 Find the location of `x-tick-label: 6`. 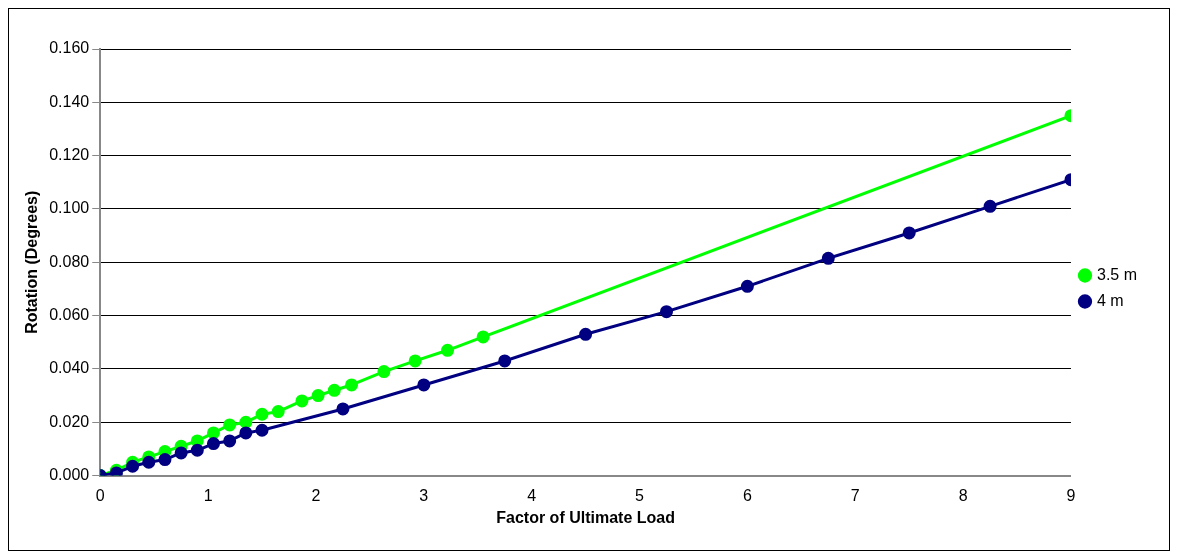

x-tick-label: 6 is located at coordinates (747, 495).